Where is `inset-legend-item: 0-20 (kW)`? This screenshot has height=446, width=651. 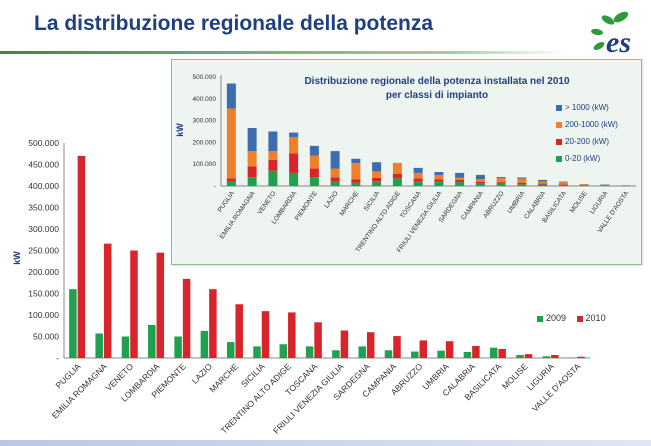 inset-legend-item: 0-20 (kW) is located at coordinates (578, 158).